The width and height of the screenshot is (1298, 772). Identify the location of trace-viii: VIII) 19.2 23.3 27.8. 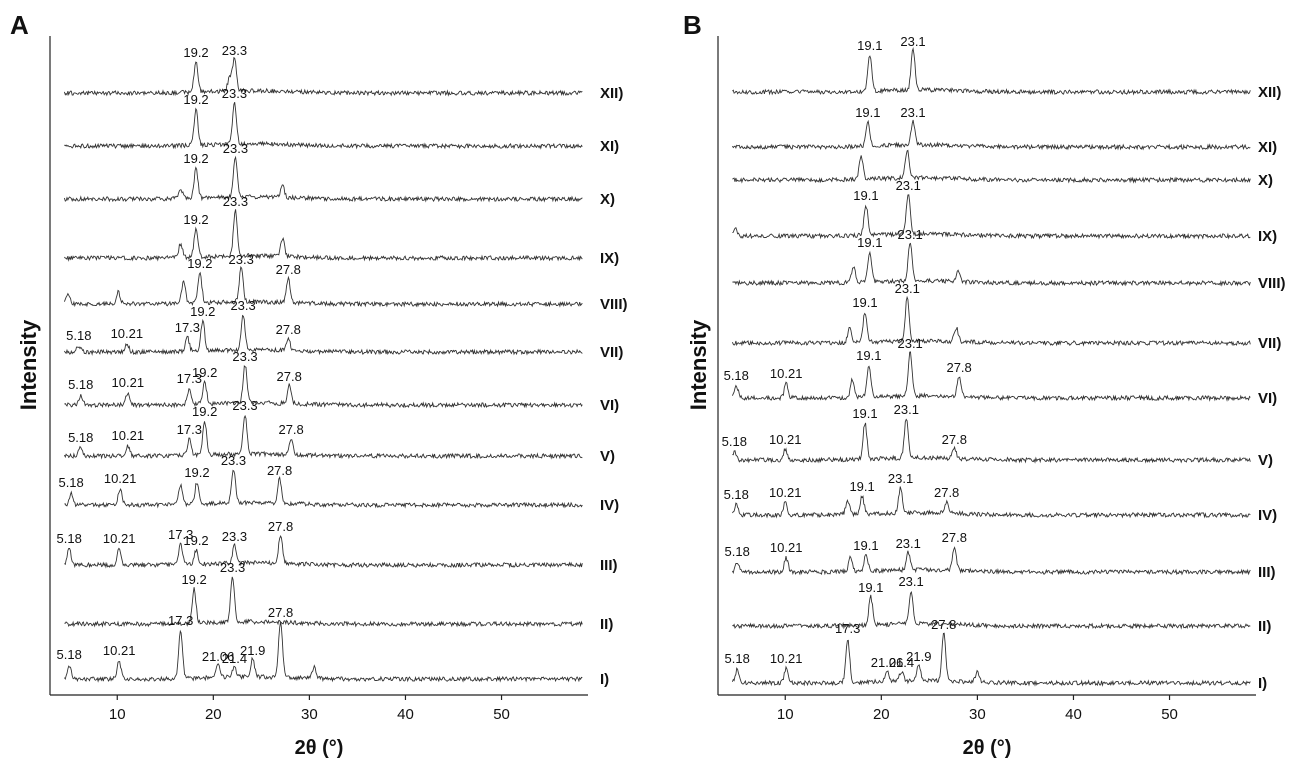
(345, 282).